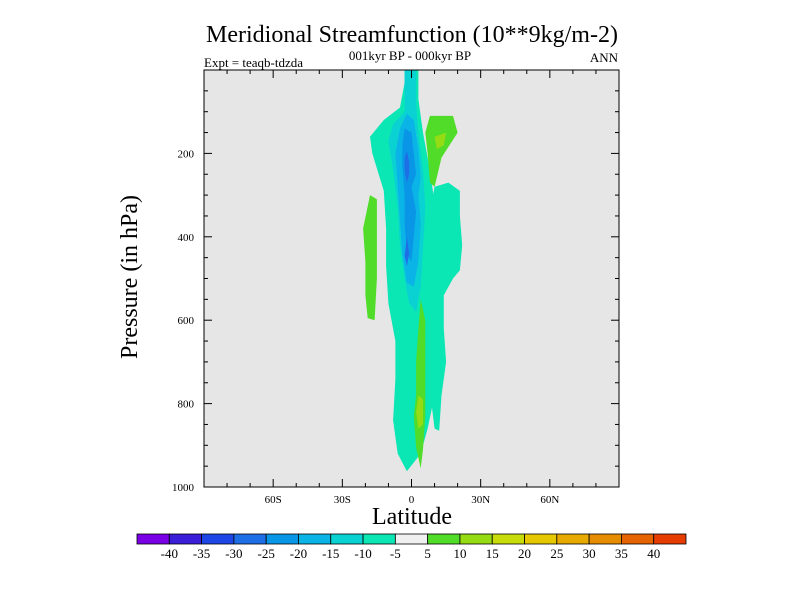  Describe the element at coordinates (621, 553) in the screenshot. I see `colorbar-label: 35` at that location.